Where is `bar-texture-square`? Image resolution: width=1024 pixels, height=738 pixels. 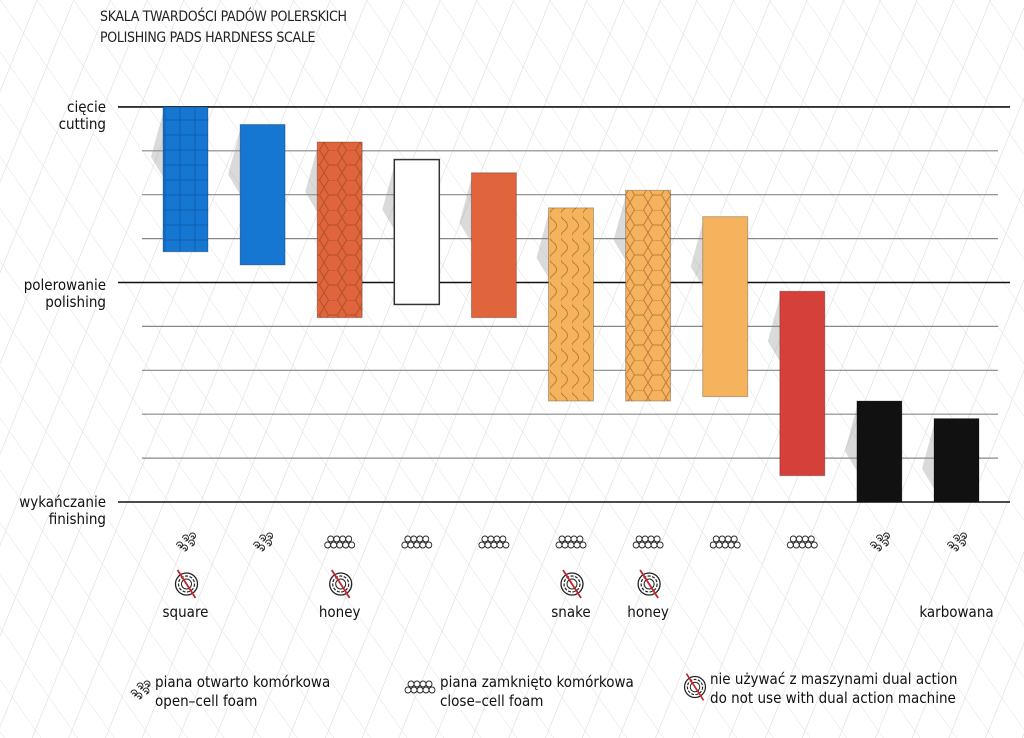 bar-texture-square is located at coordinates (185, 179).